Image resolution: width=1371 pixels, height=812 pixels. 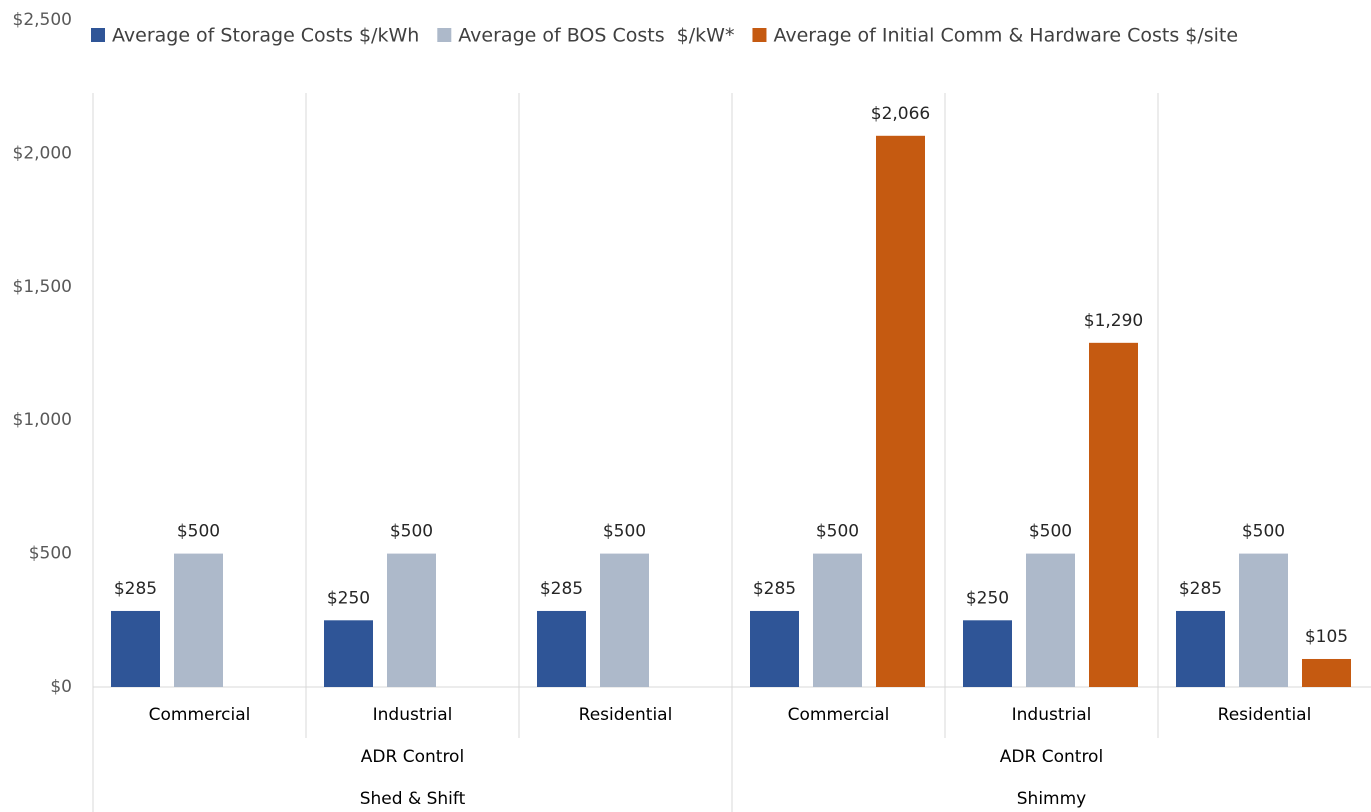 What do you see at coordinates (413, 799) in the screenshot?
I see `group-label: Shed & Shift` at bounding box center [413, 799].